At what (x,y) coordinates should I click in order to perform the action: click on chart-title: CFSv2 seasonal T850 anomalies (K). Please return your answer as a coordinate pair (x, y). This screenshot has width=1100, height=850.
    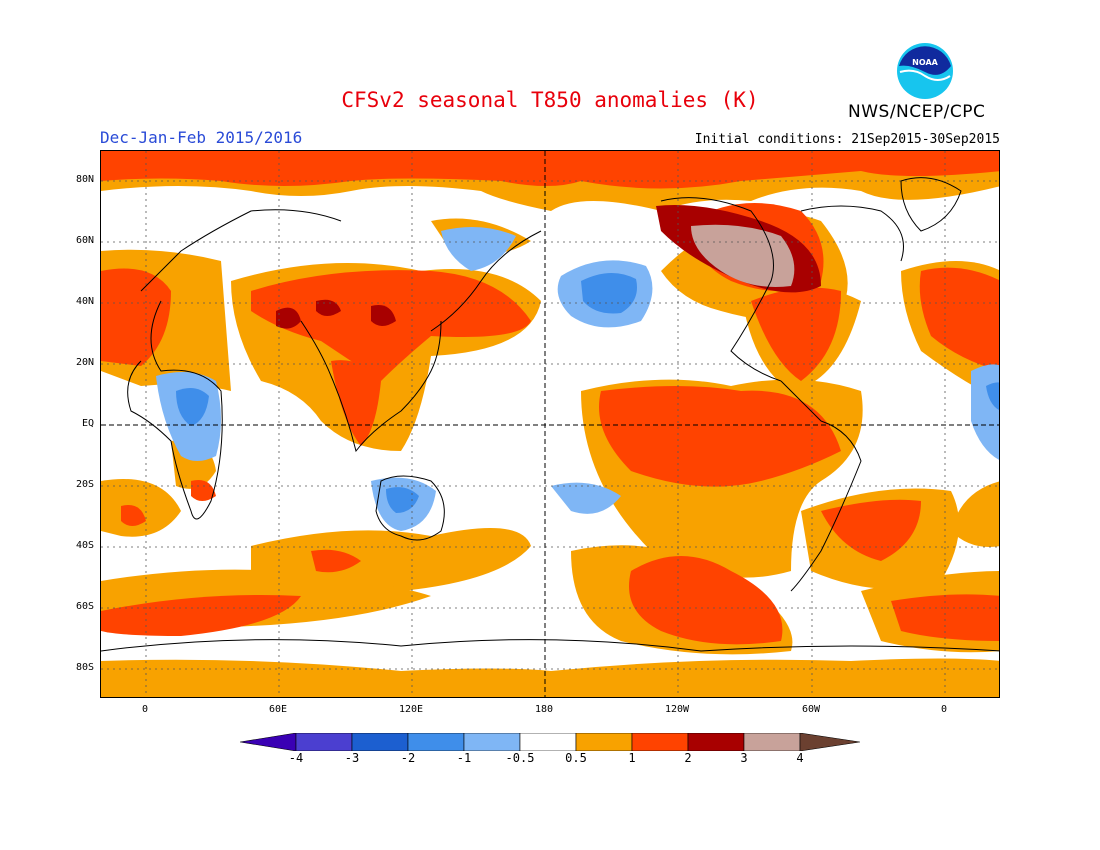
    Looking at the image, I should click on (550, 100).